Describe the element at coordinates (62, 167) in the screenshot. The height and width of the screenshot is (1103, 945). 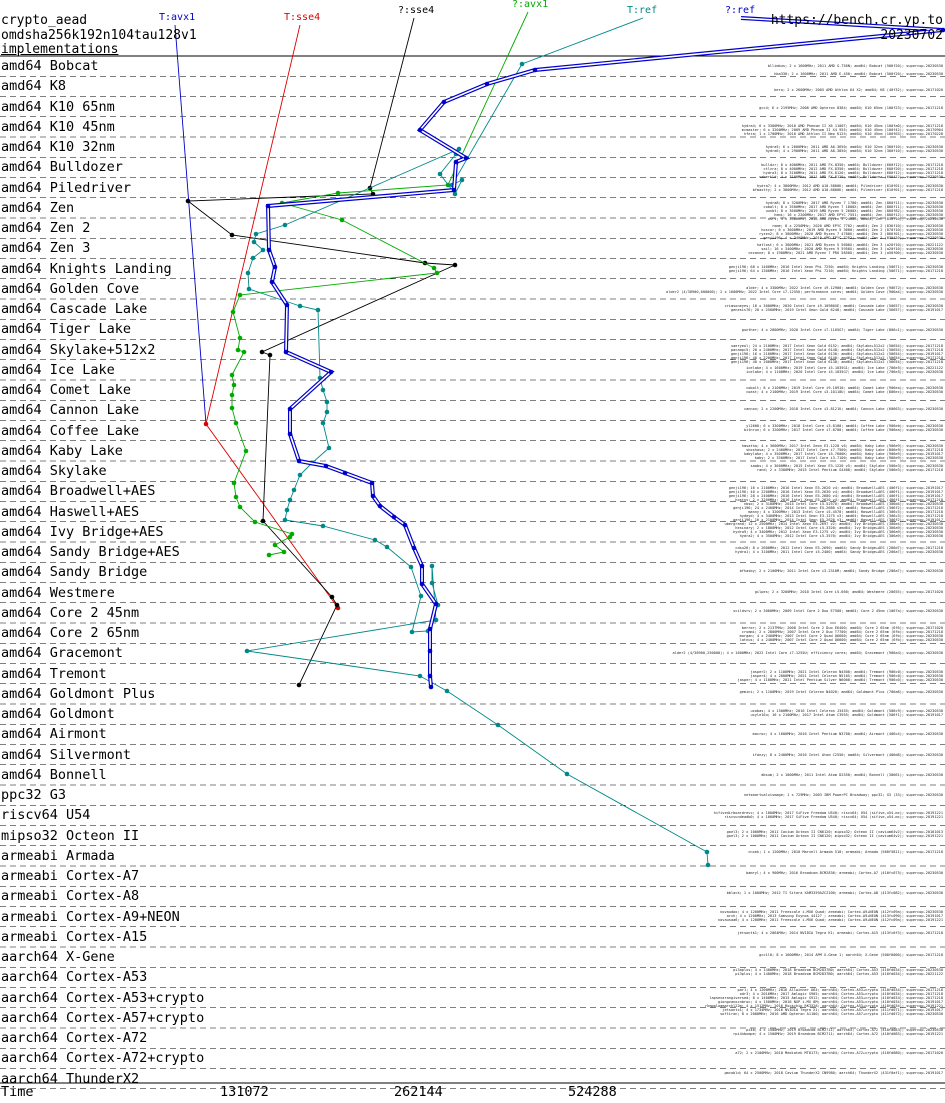
I see `row-label: amd64 Bulldozer` at that location.